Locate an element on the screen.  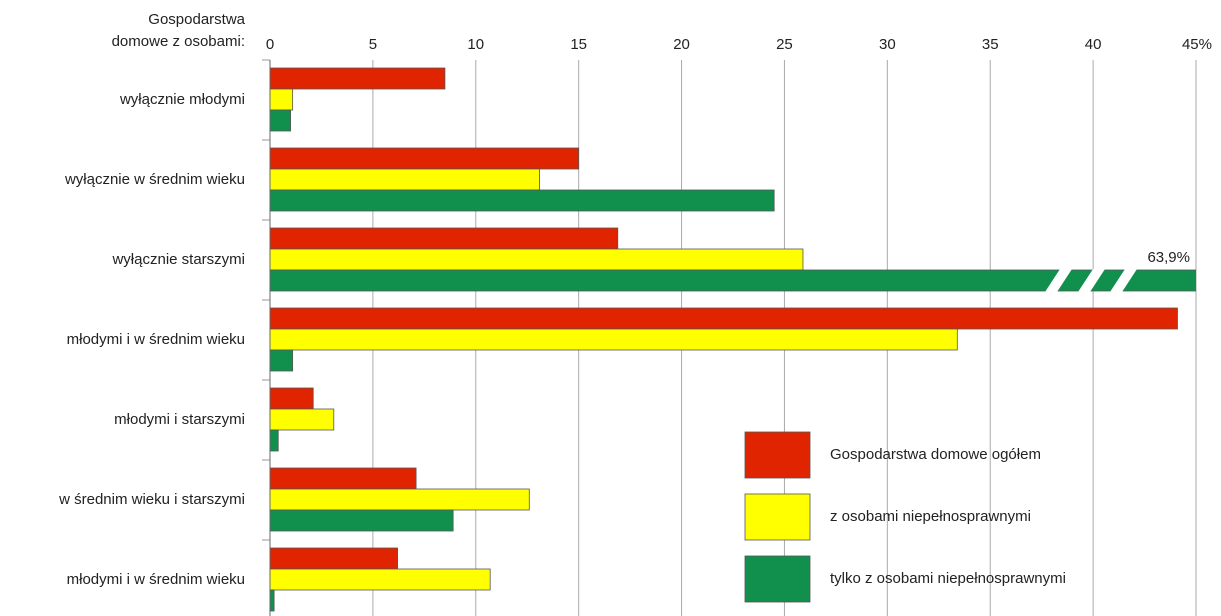
legend-label: tylko z osobami niepełnosprawnymi is located at coordinates (948, 578).